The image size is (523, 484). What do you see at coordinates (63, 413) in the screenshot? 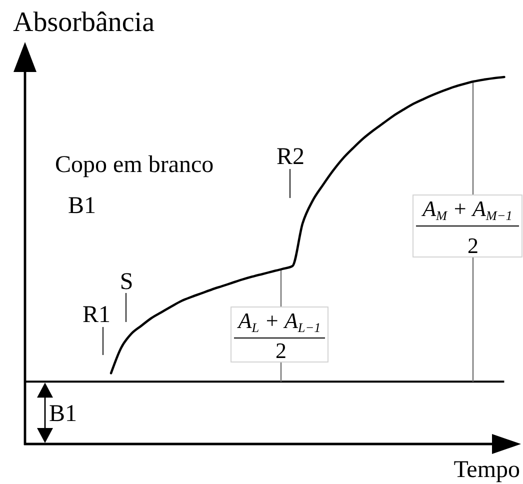
I see `ref-line-label: B1` at bounding box center [63, 413].